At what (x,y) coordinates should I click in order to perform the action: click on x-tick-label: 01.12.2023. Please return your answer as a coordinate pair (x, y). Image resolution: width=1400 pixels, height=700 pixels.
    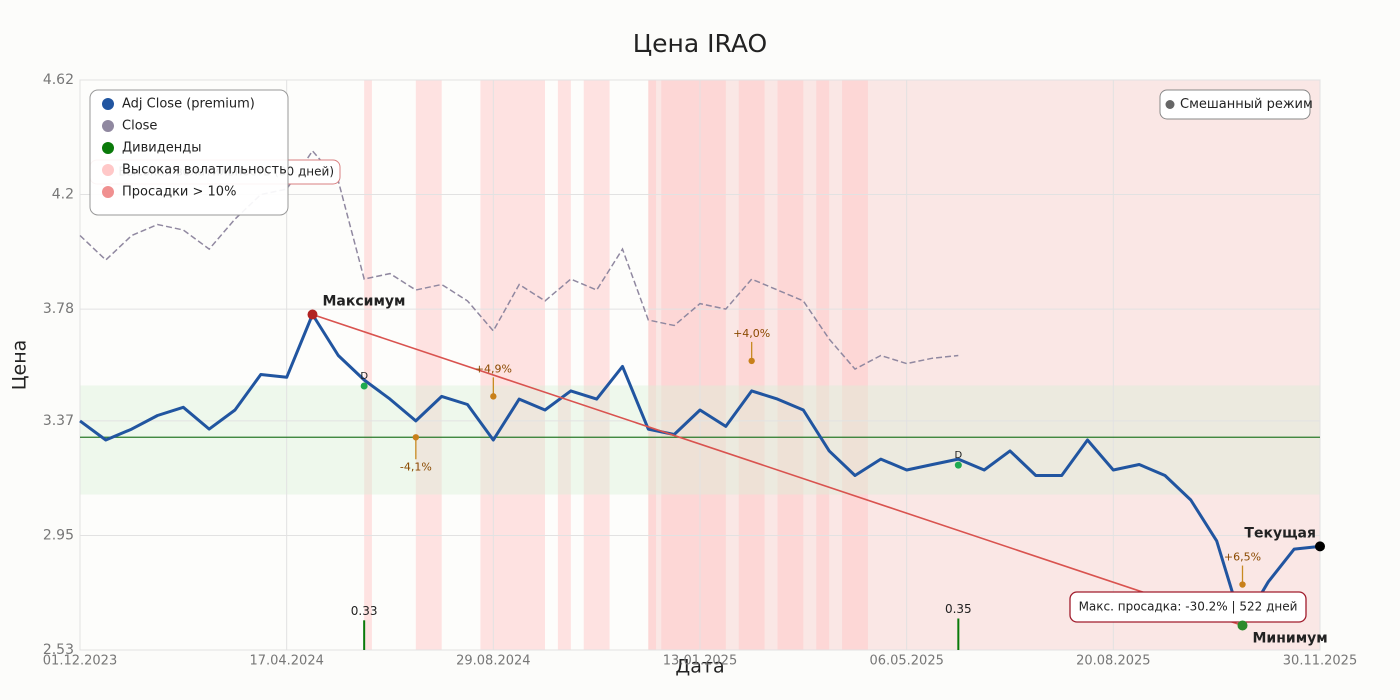
    Looking at the image, I should click on (80, 661).